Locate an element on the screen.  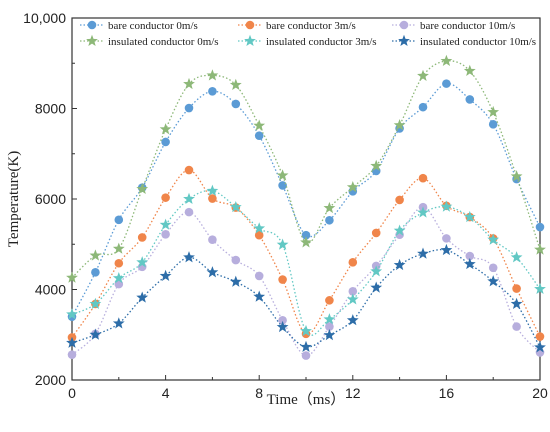
x-tick-label: 8 is located at coordinates (259, 393).